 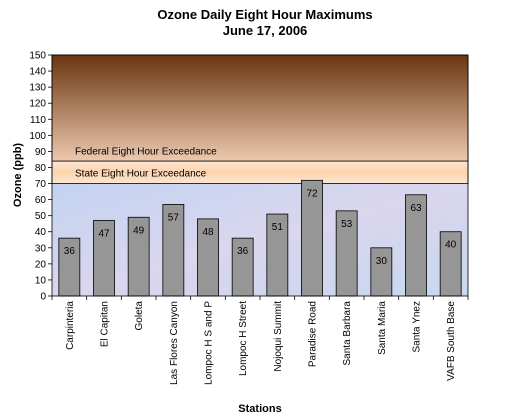 I want to click on y-tick-label: 130, so click(x=37, y=88).